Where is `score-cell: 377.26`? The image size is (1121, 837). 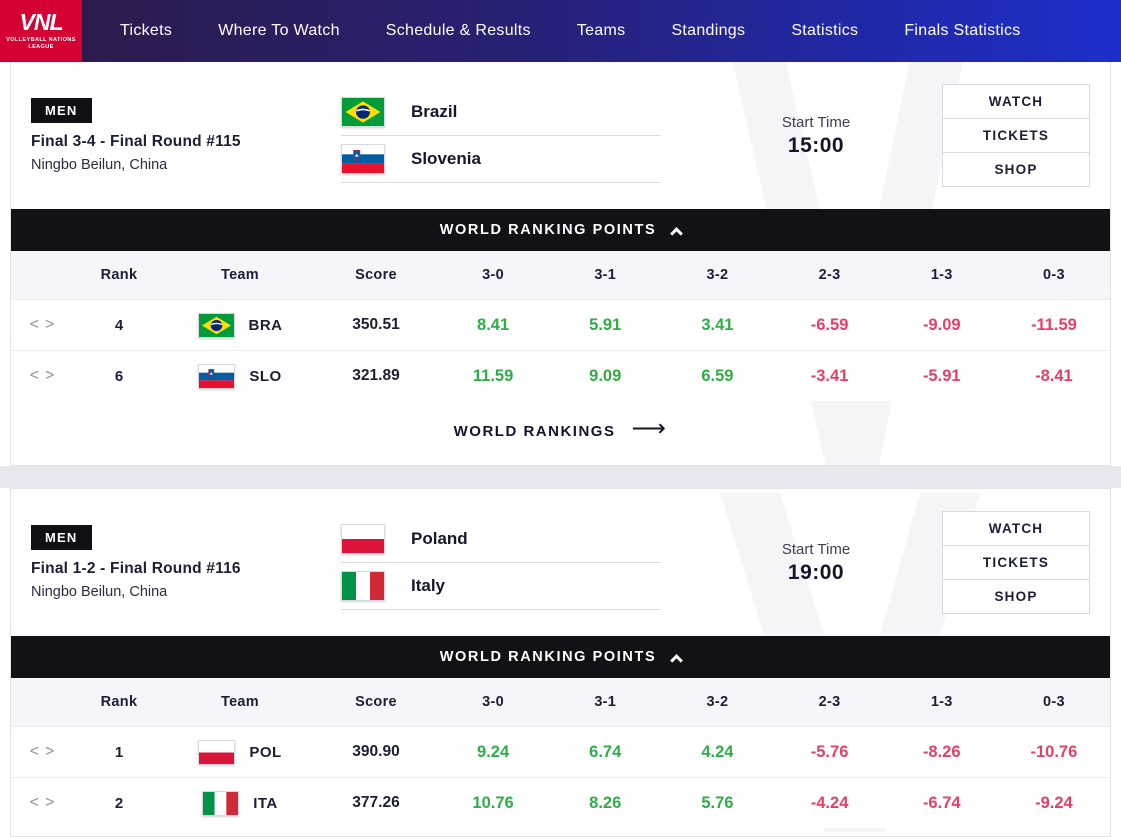
score-cell: 377.26 is located at coordinates (376, 802).